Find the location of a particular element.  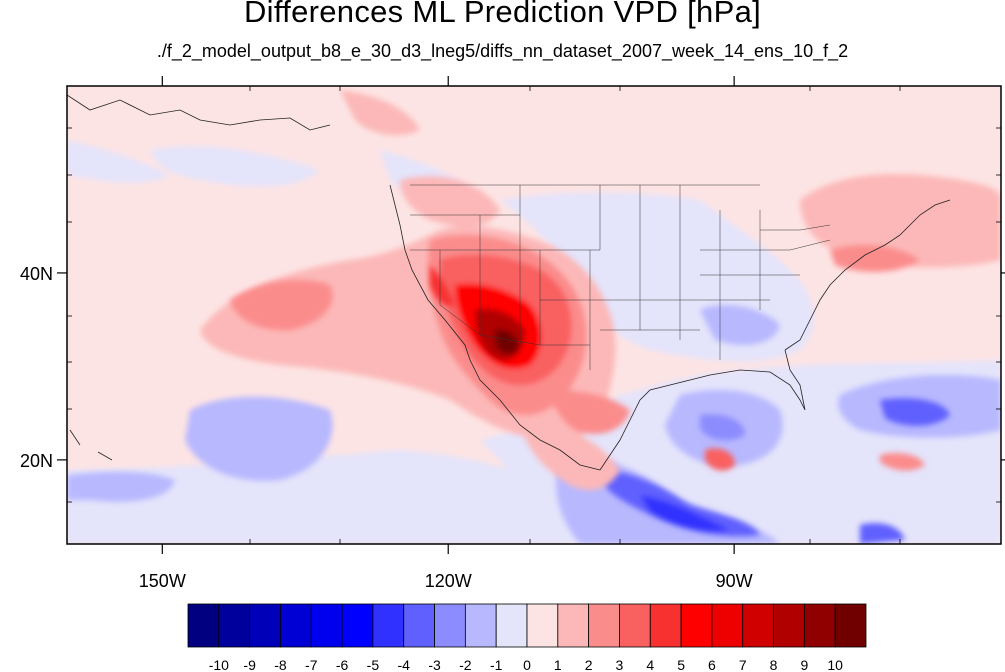

colorbar-label: 9 is located at coordinates (804, 664).